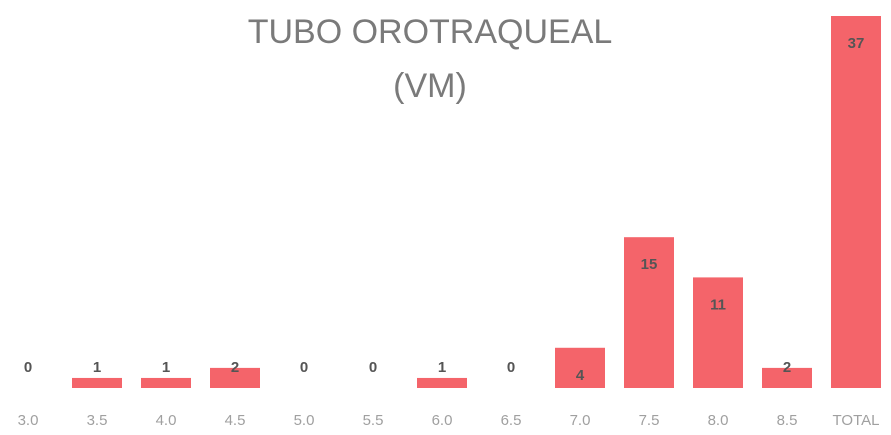  What do you see at coordinates (856, 420) in the screenshot?
I see `x-tick-label: TOTAL` at bounding box center [856, 420].